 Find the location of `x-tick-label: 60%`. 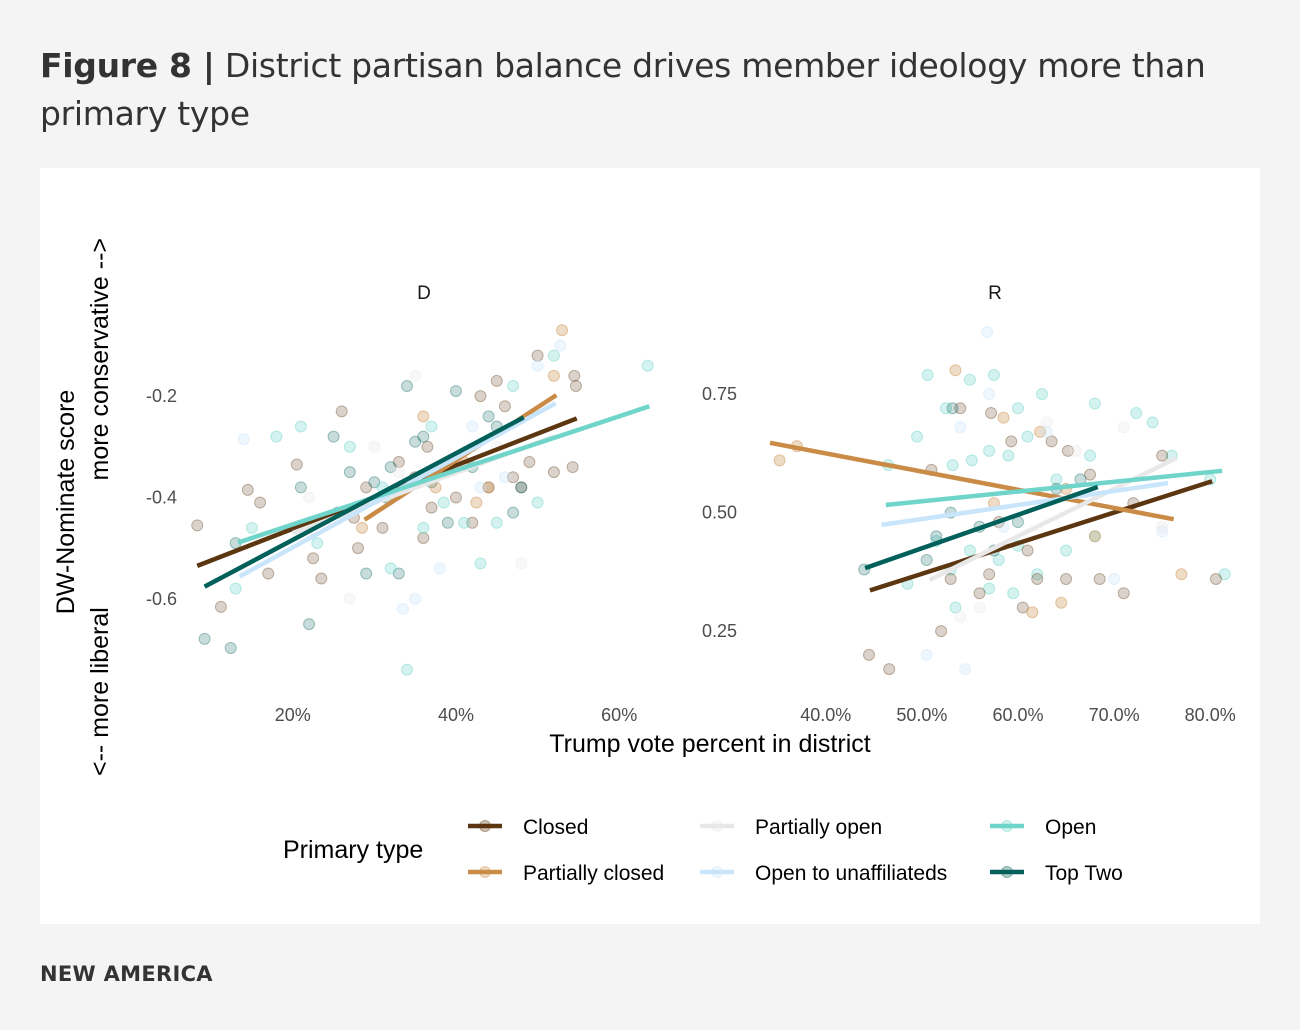

x-tick-label: 60% is located at coordinates (619, 715).